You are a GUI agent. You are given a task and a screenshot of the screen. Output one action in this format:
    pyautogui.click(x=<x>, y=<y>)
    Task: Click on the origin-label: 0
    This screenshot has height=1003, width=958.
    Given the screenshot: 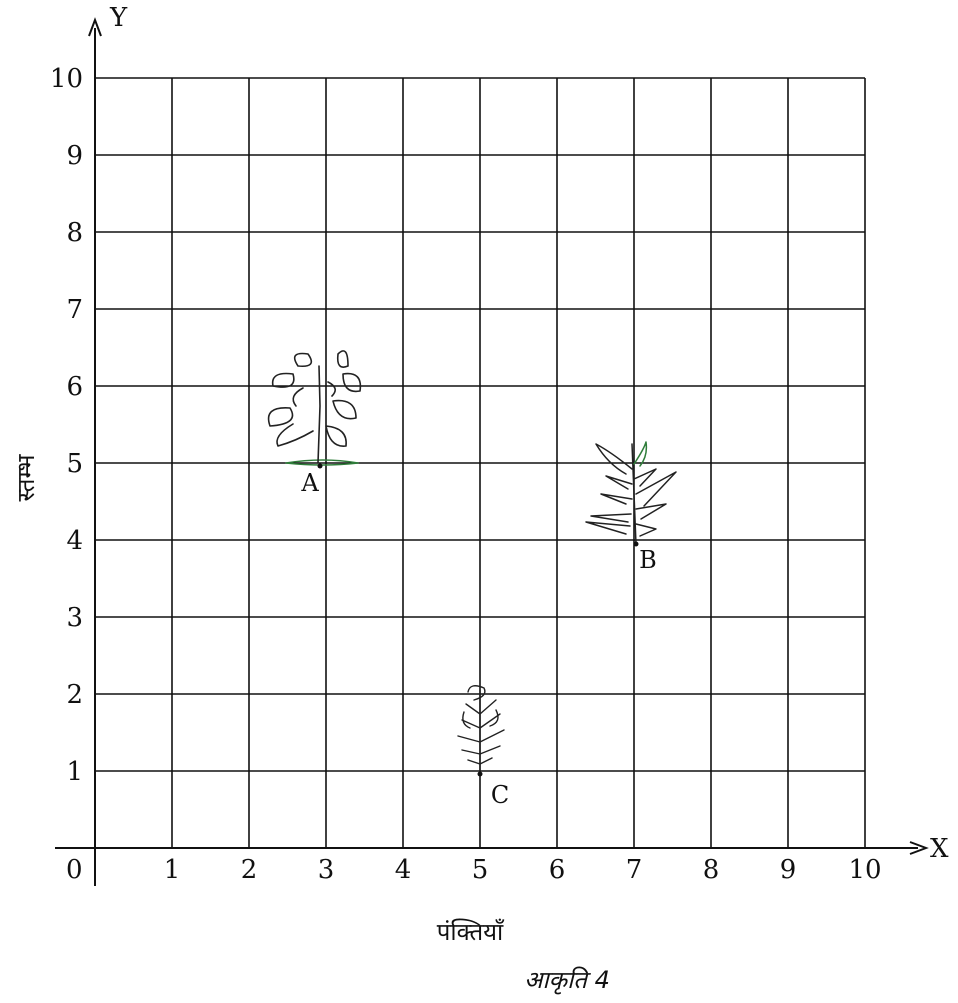 What is the action you would take?
    pyautogui.click(x=74, y=870)
    